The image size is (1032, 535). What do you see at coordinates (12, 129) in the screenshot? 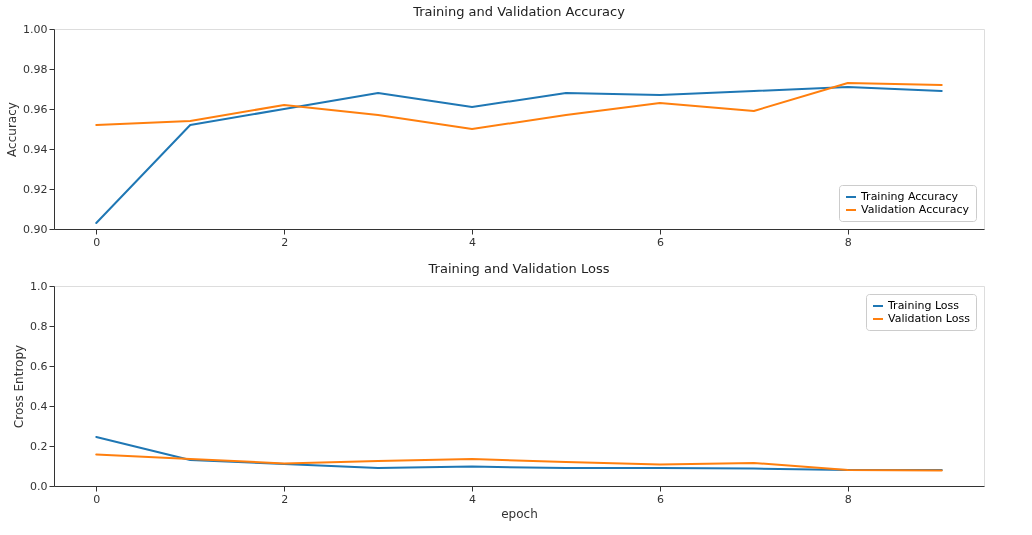
I see `y-axis-title: Accuracy` at bounding box center [12, 129].